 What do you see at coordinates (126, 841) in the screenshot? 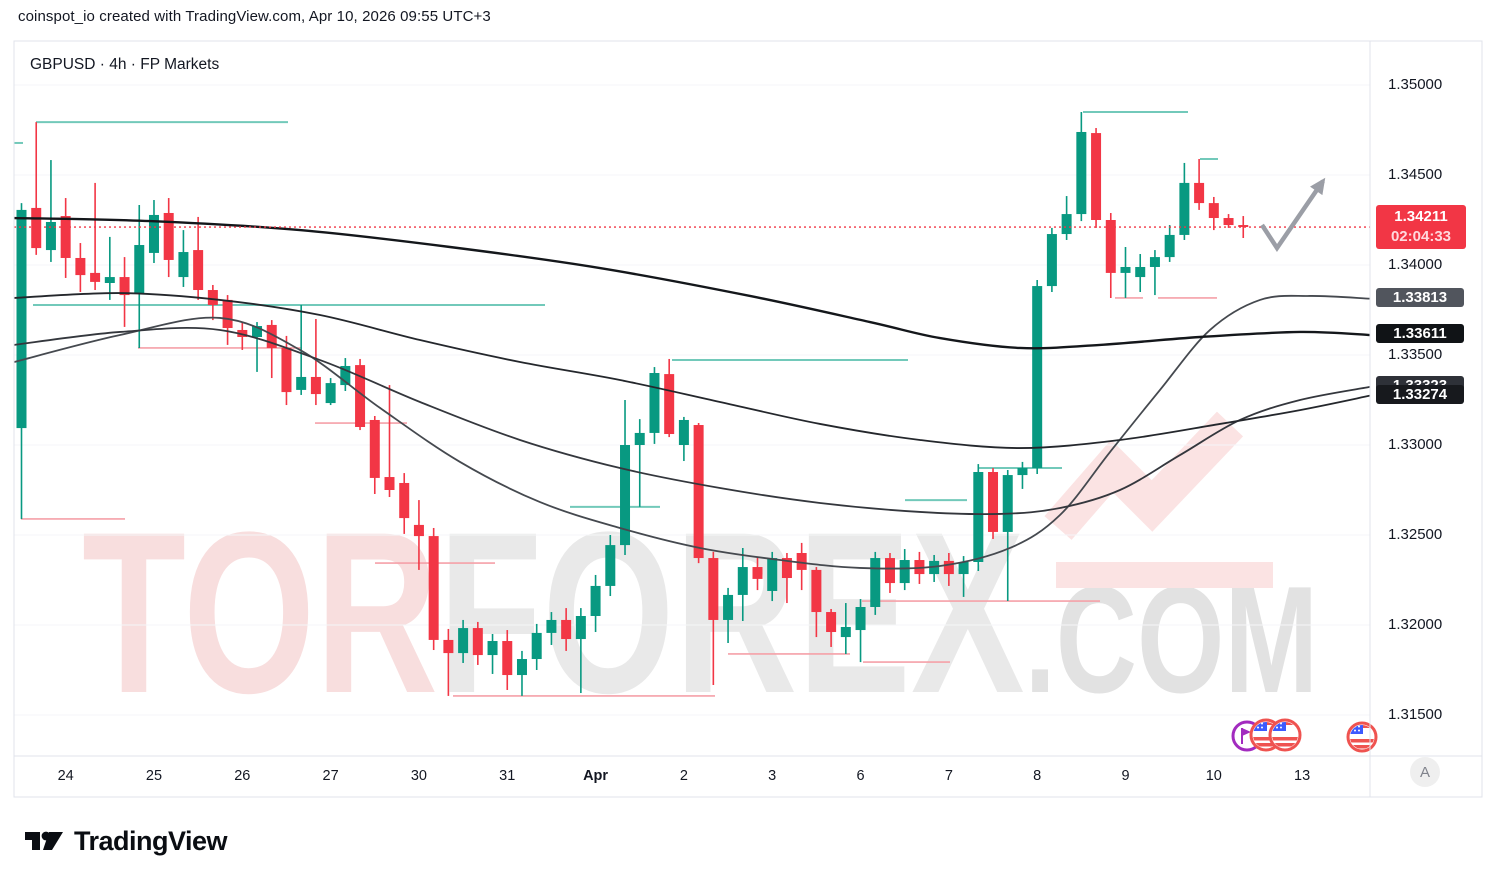
I see `tradingview-footer: TradingView` at bounding box center [126, 841].